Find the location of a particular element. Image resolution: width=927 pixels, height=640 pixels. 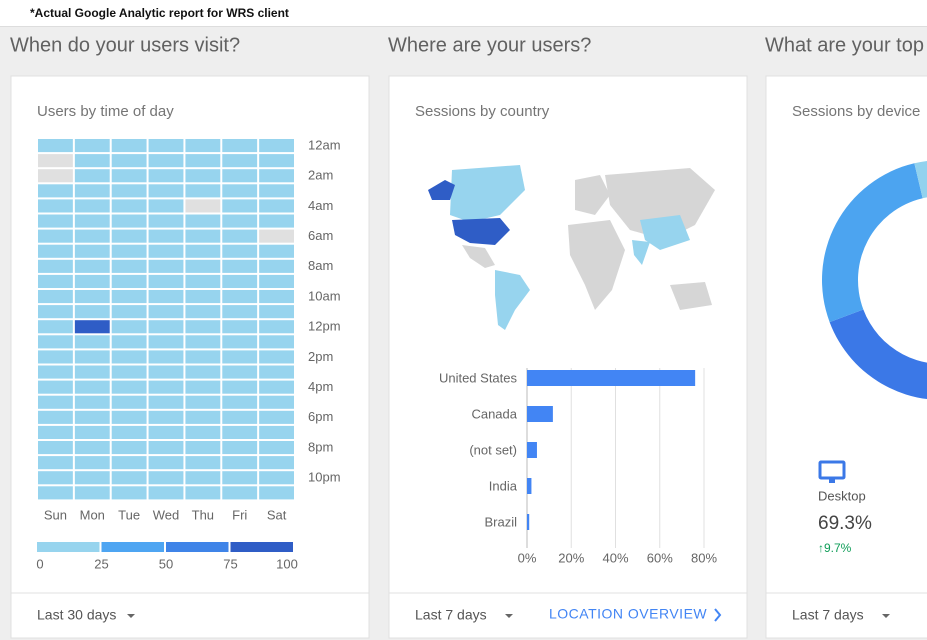

category-label: India is located at coordinates (503, 485).